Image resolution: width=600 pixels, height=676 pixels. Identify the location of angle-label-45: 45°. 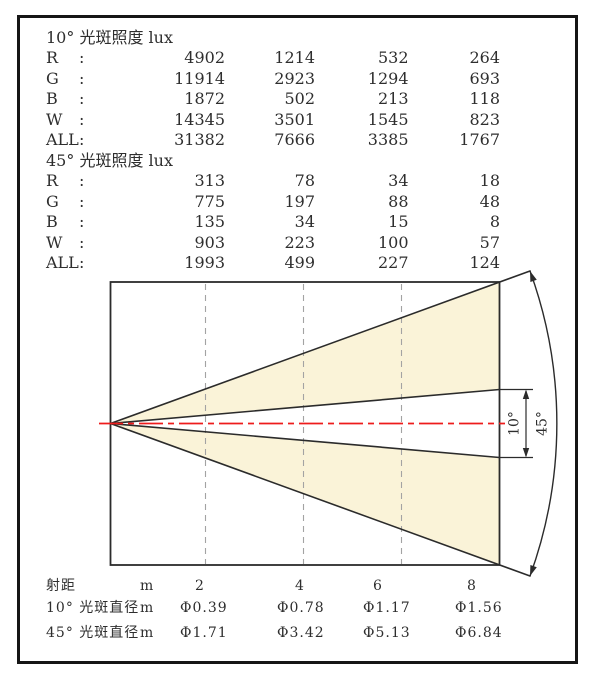
(543, 423).